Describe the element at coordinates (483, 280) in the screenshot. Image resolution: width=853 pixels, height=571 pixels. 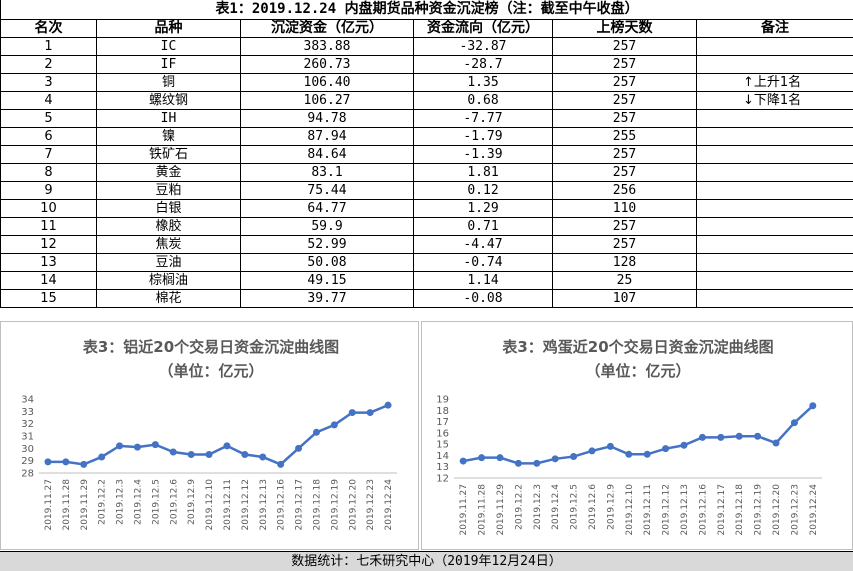
I see `flow-cell: 1.14` at that location.